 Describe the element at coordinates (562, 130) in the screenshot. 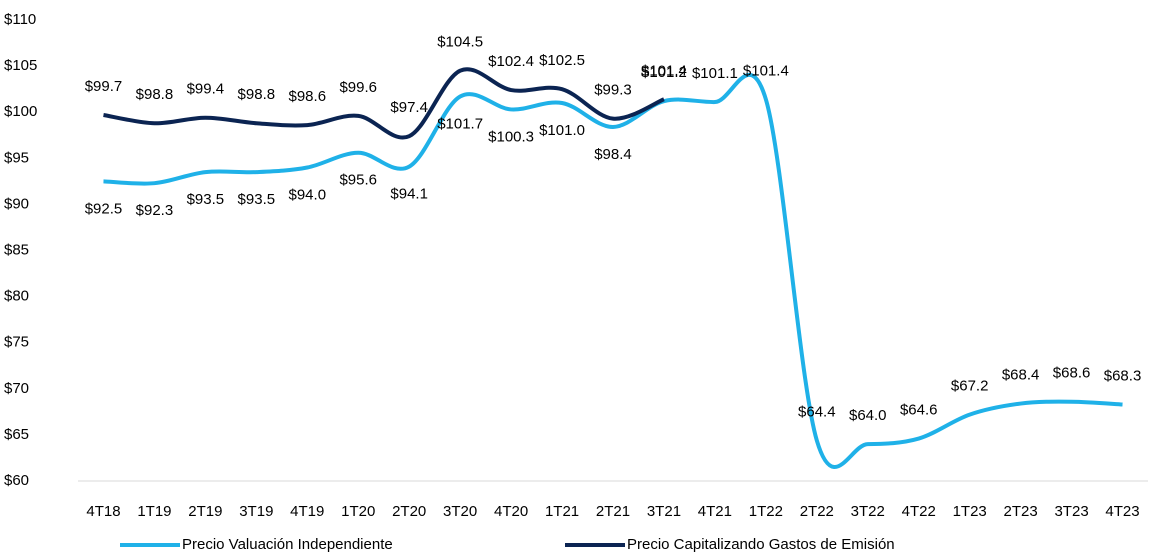

I see `data-label: $101.0` at that location.